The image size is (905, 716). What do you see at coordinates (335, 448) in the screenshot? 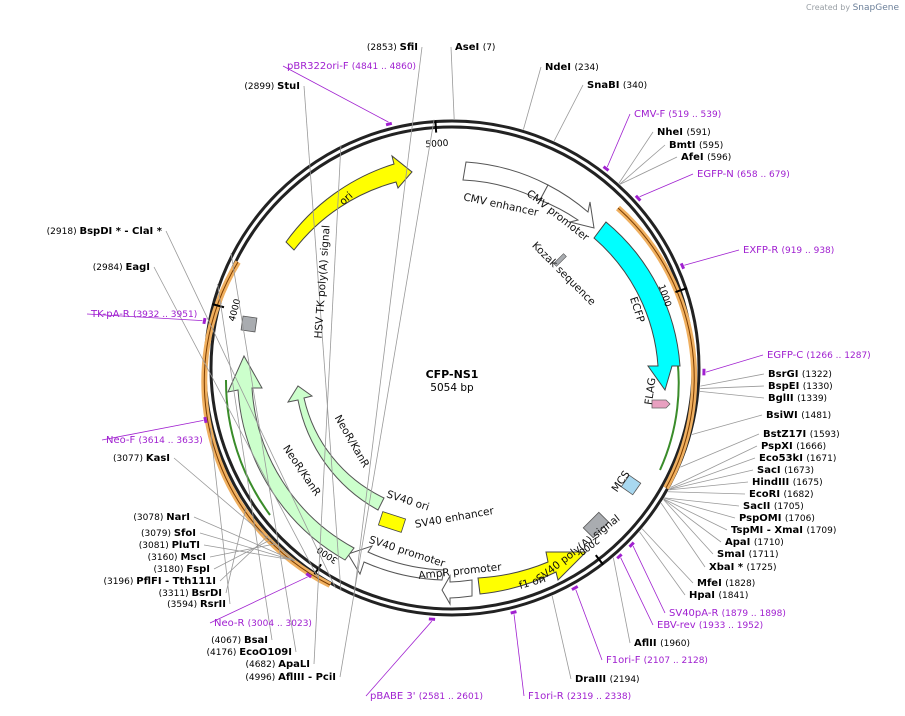
I see `feature-neor-inner` at bounding box center [335, 448].